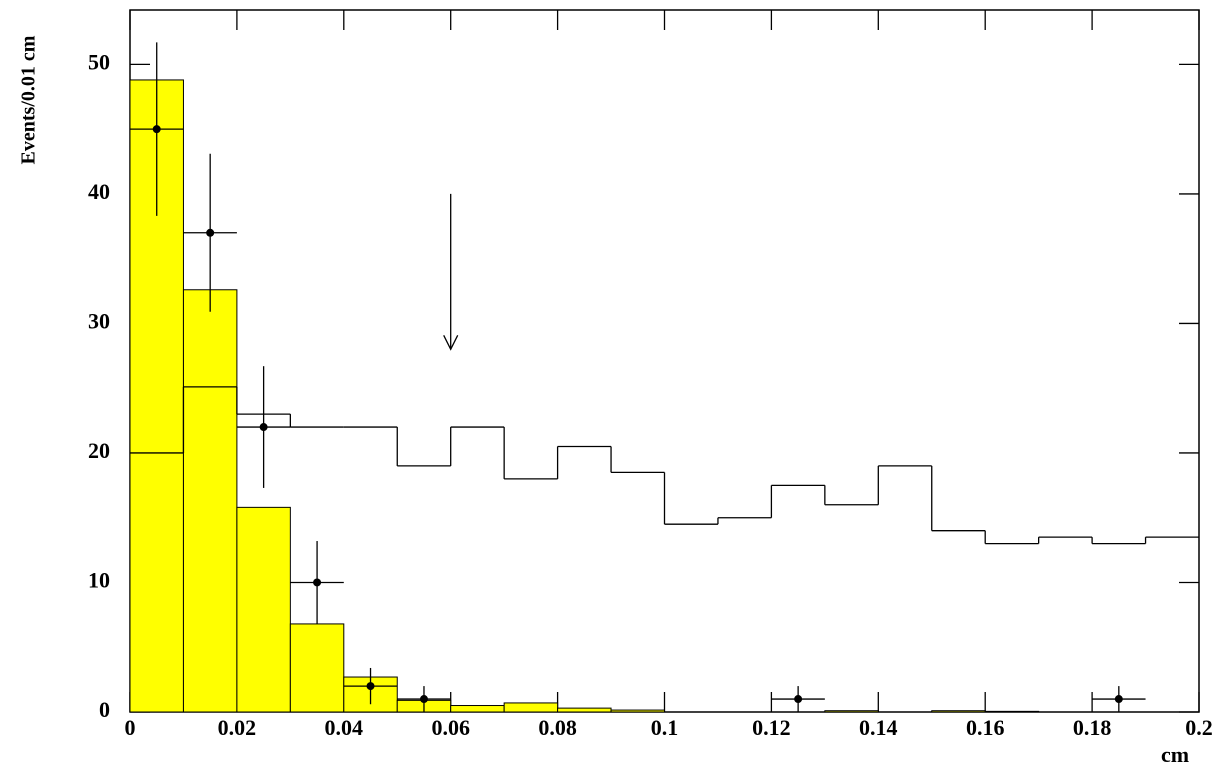 Image resolution: width=1231 pixels, height=765 pixels. I want to click on x-tick-label: 0.08, so click(557, 727).